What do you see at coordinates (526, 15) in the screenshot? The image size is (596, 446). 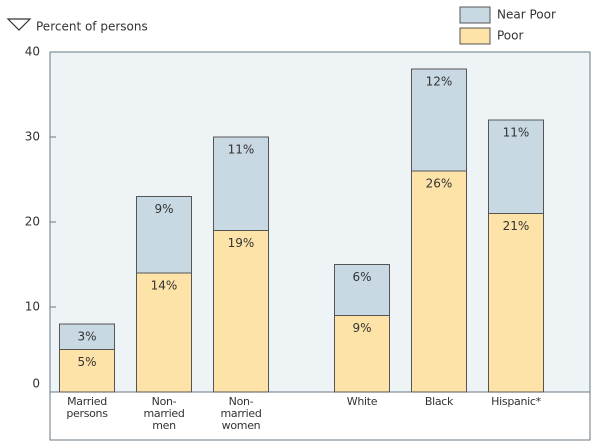 I see `legend-label: Near Poor` at bounding box center [526, 15].